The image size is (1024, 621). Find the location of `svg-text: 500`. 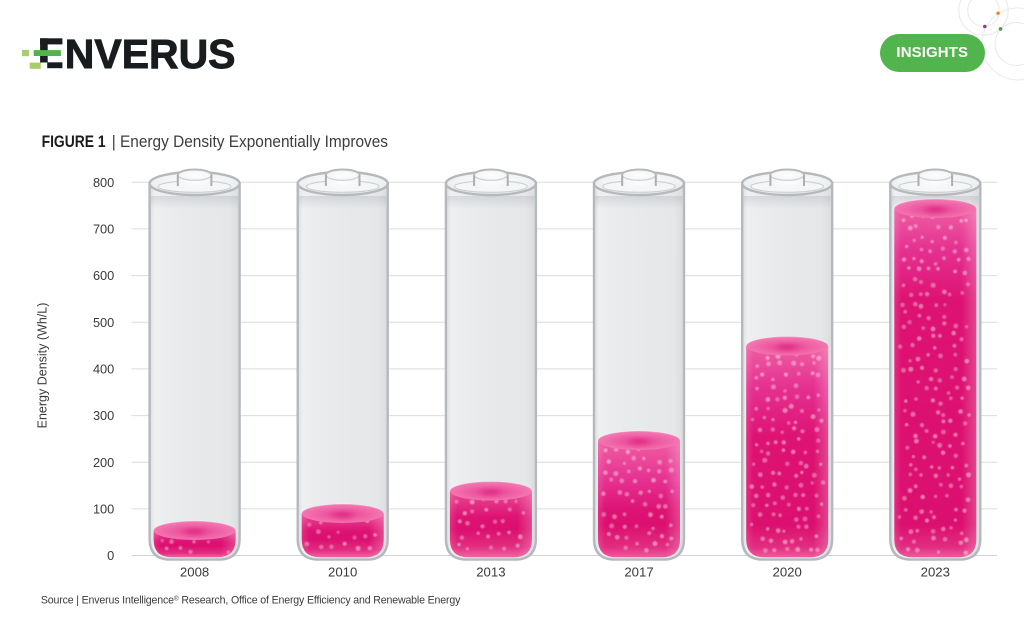

svg-text: 500 is located at coordinates (103, 322).